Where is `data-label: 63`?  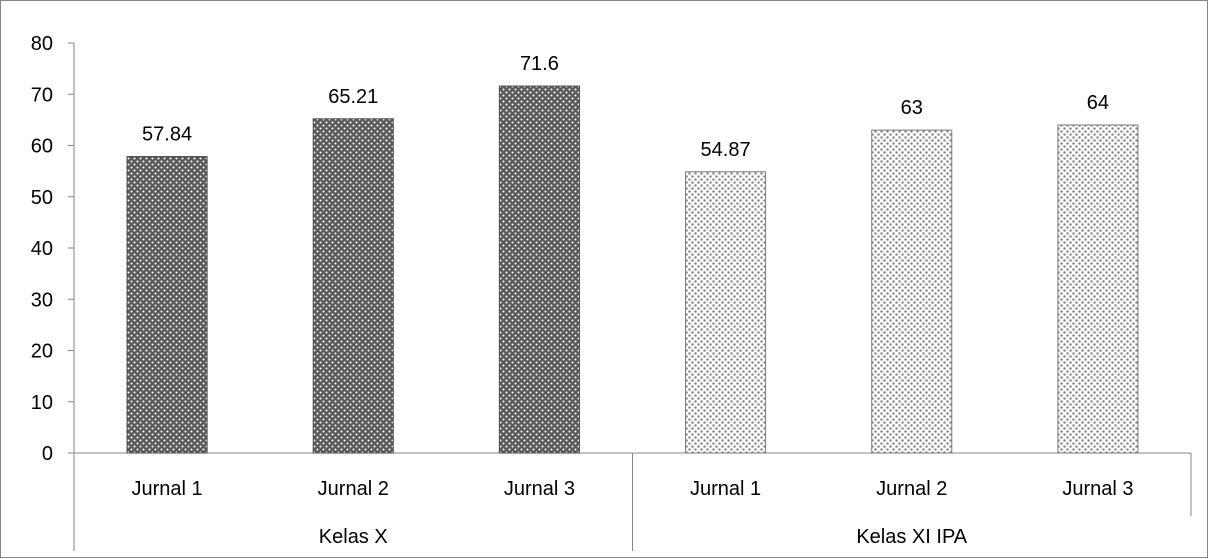
data-label: 63 is located at coordinates (912, 108).